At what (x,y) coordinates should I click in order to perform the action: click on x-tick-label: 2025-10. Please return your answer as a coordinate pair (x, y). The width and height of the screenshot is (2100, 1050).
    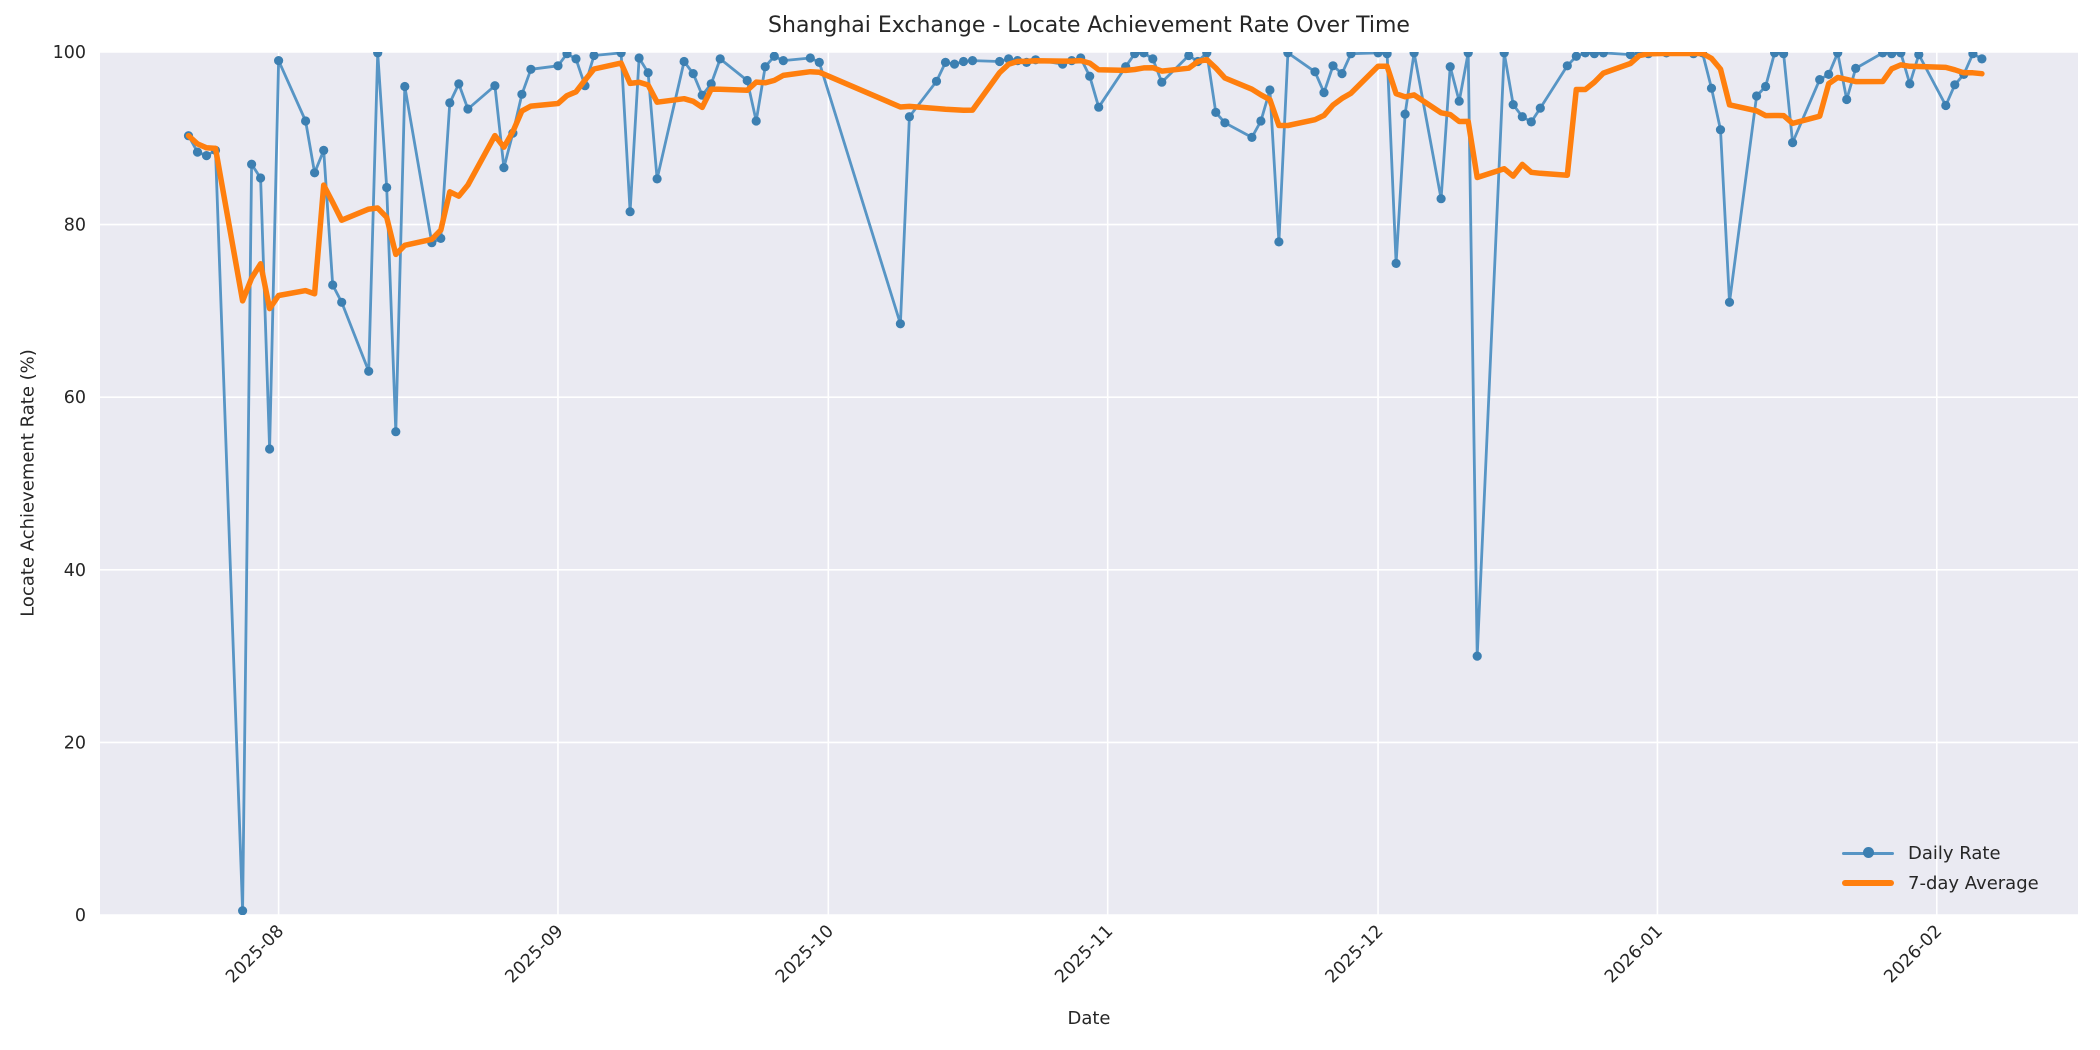
    Looking at the image, I should click on (805, 954).